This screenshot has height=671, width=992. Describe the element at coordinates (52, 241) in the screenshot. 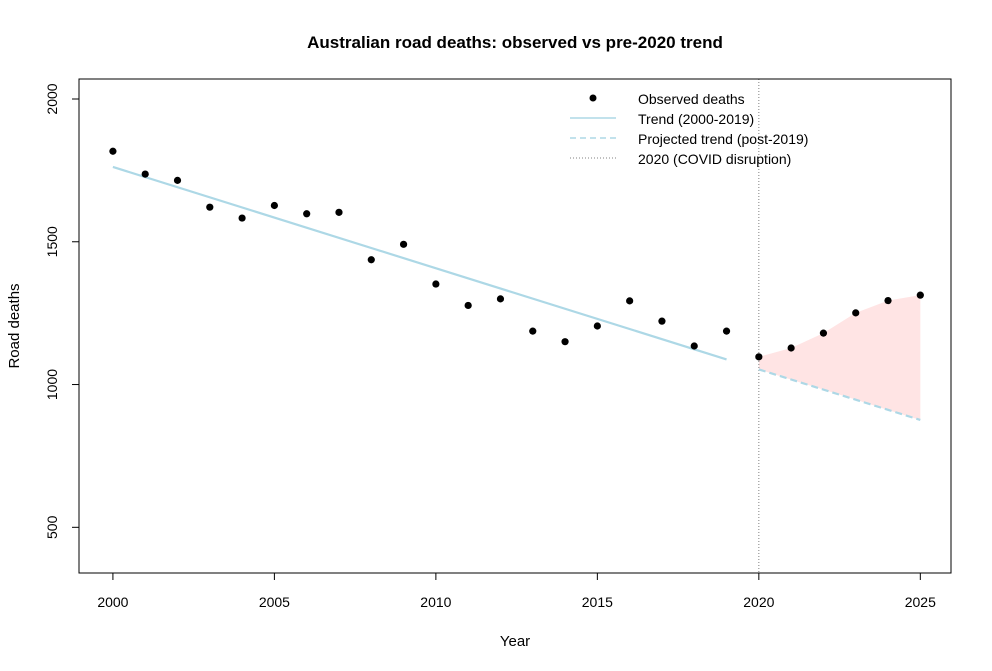

I see `y-tick-label: 1500` at that location.